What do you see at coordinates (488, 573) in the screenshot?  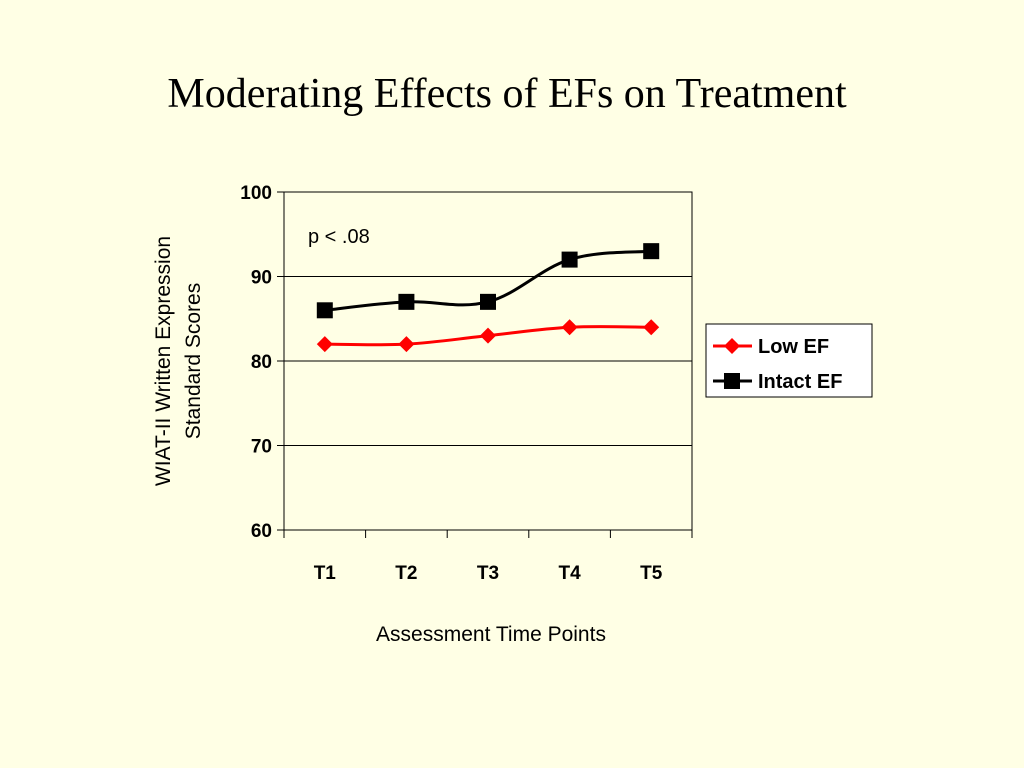 I see `x-tick-label: T3` at bounding box center [488, 573].